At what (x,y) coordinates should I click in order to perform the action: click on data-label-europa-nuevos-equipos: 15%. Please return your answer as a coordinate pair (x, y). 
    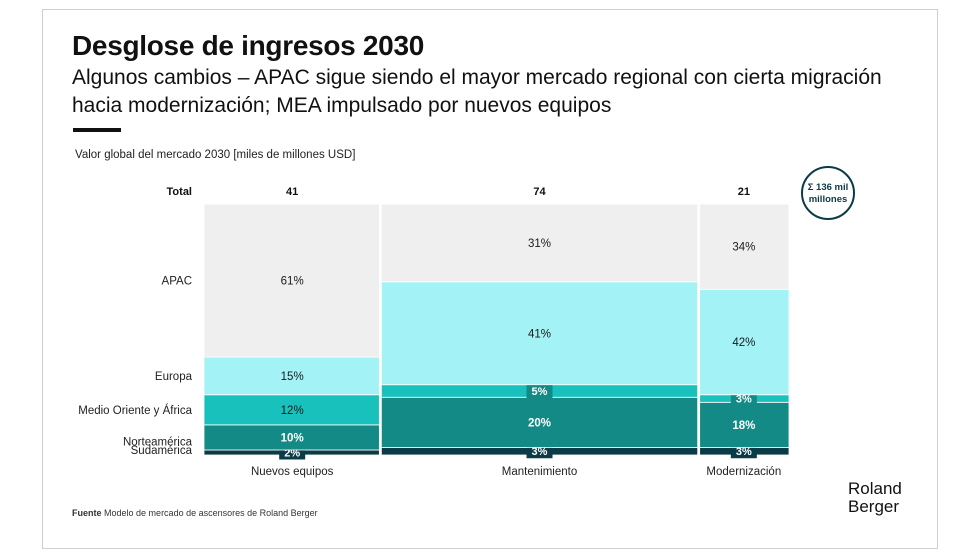
    Looking at the image, I should click on (292, 377).